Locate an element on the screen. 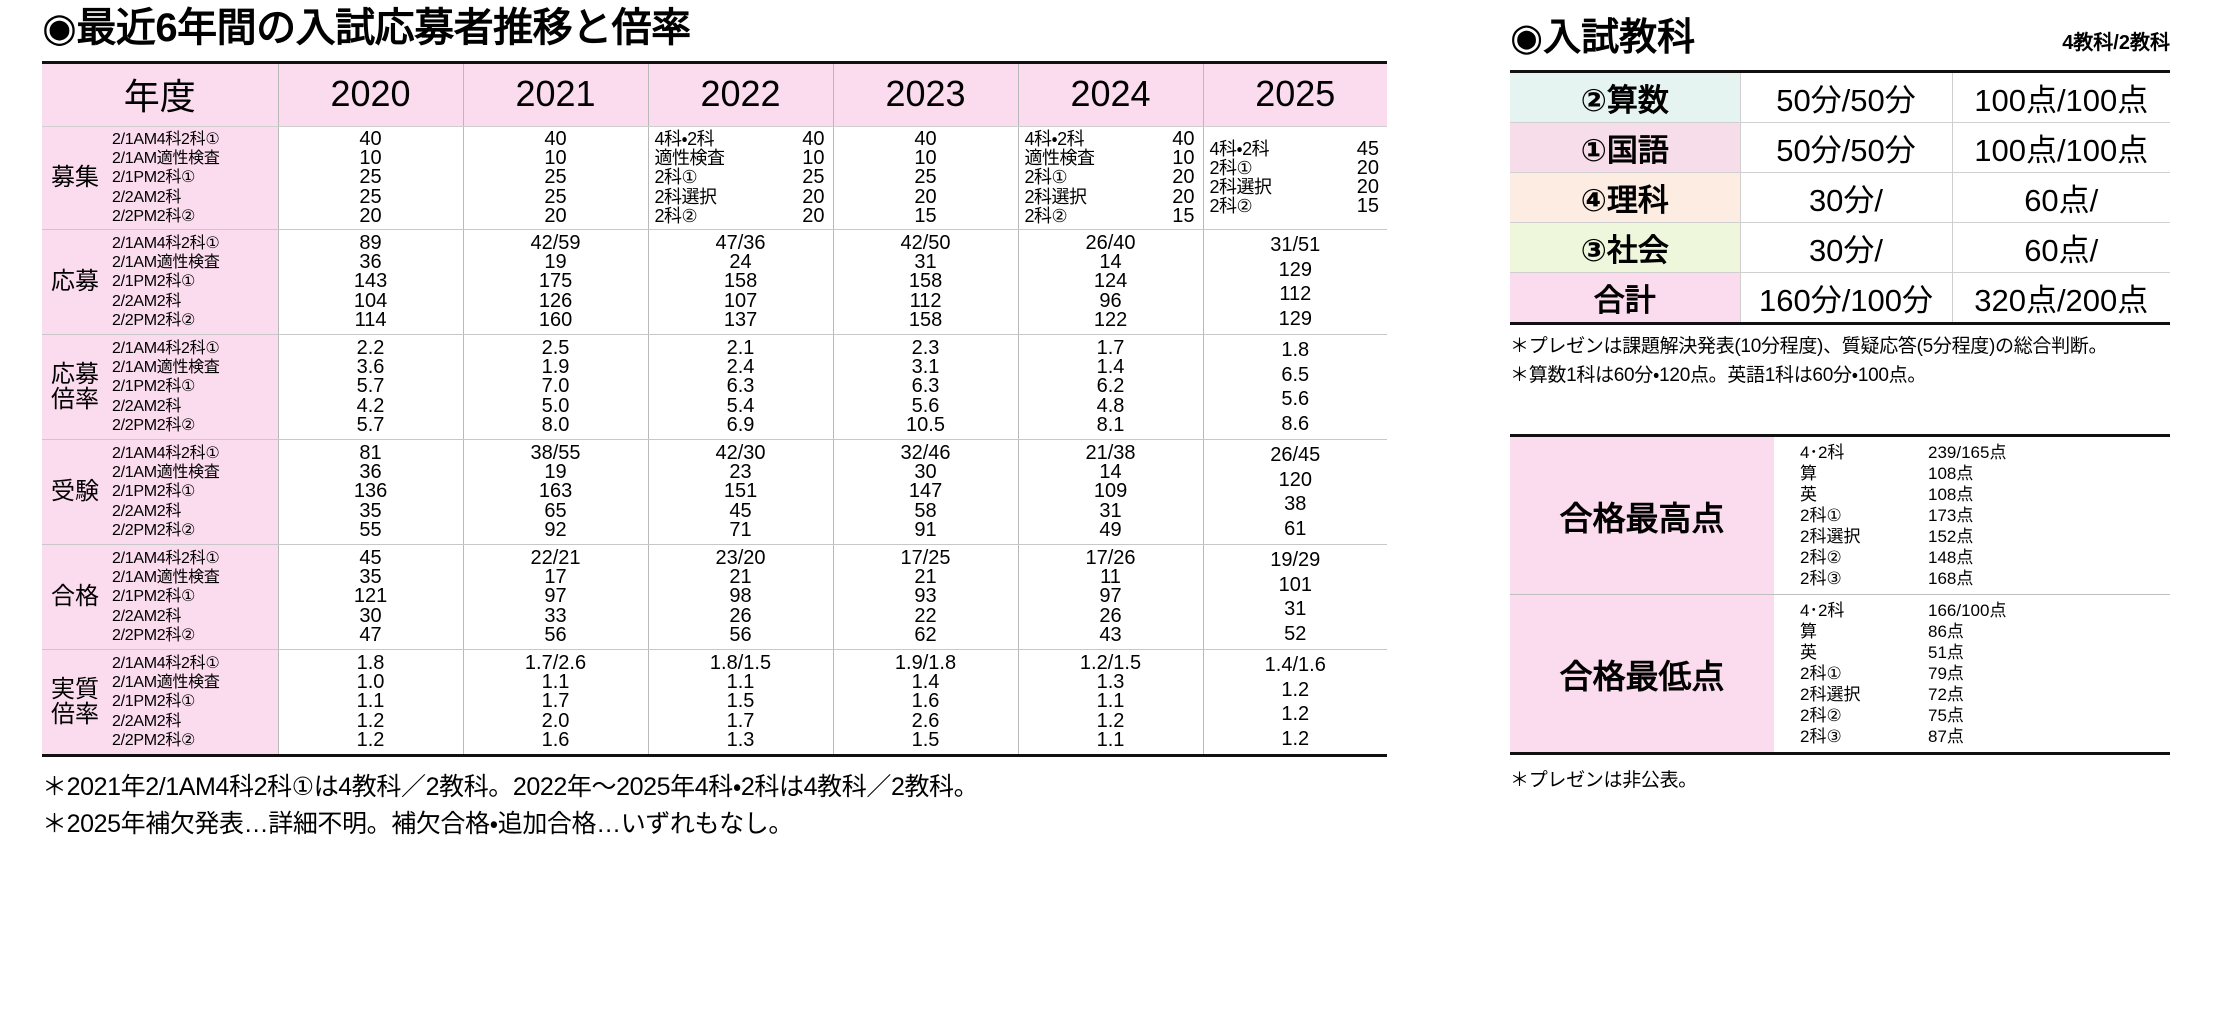 The height and width of the screenshot is (1030, 2220). cell-実質倍率-2024: 1.2/1.5 1.3 1.1 1.2 1.1 is located at coordinates (1111, 703).